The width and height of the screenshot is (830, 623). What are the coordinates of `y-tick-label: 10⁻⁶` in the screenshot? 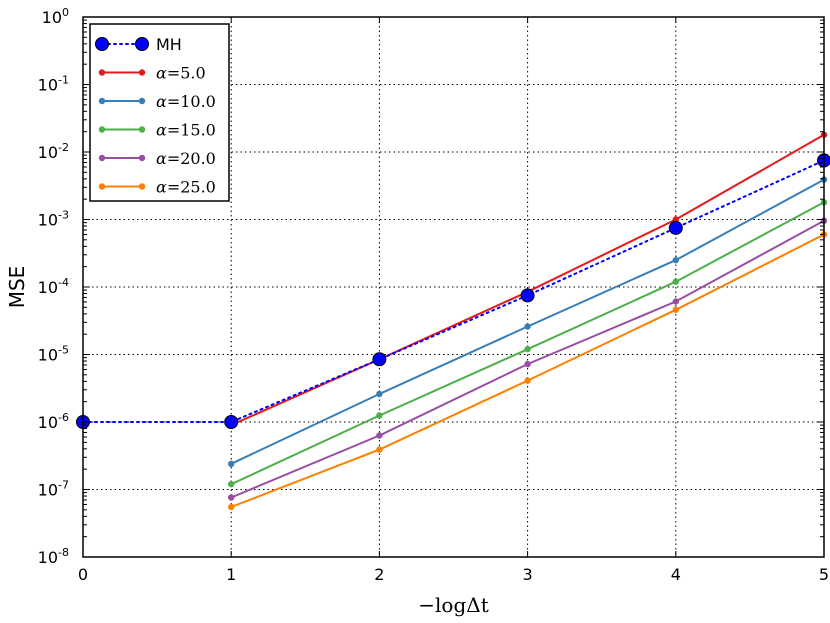 It's located at (53, 421).